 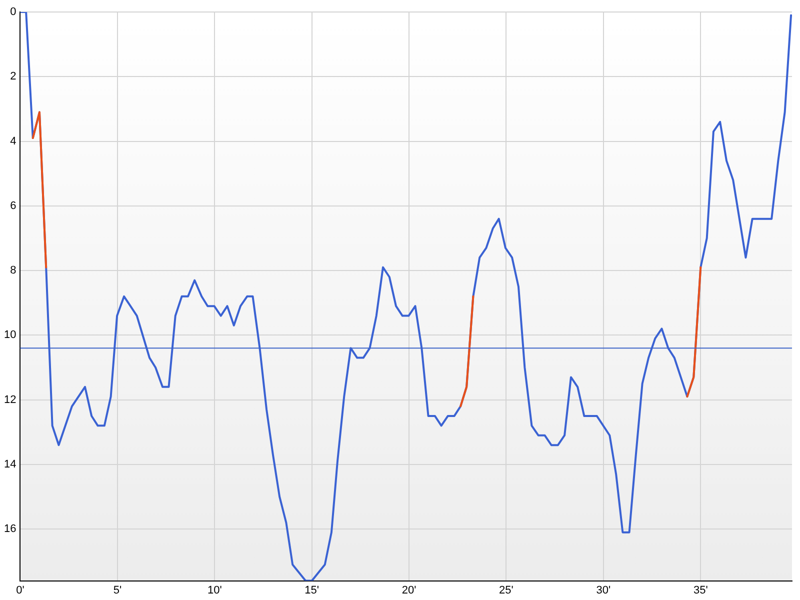 What do you see at coordinates (13, 270) in the screenshot?
I see `y-tick-label: 8` at bounding box center [13, 270].